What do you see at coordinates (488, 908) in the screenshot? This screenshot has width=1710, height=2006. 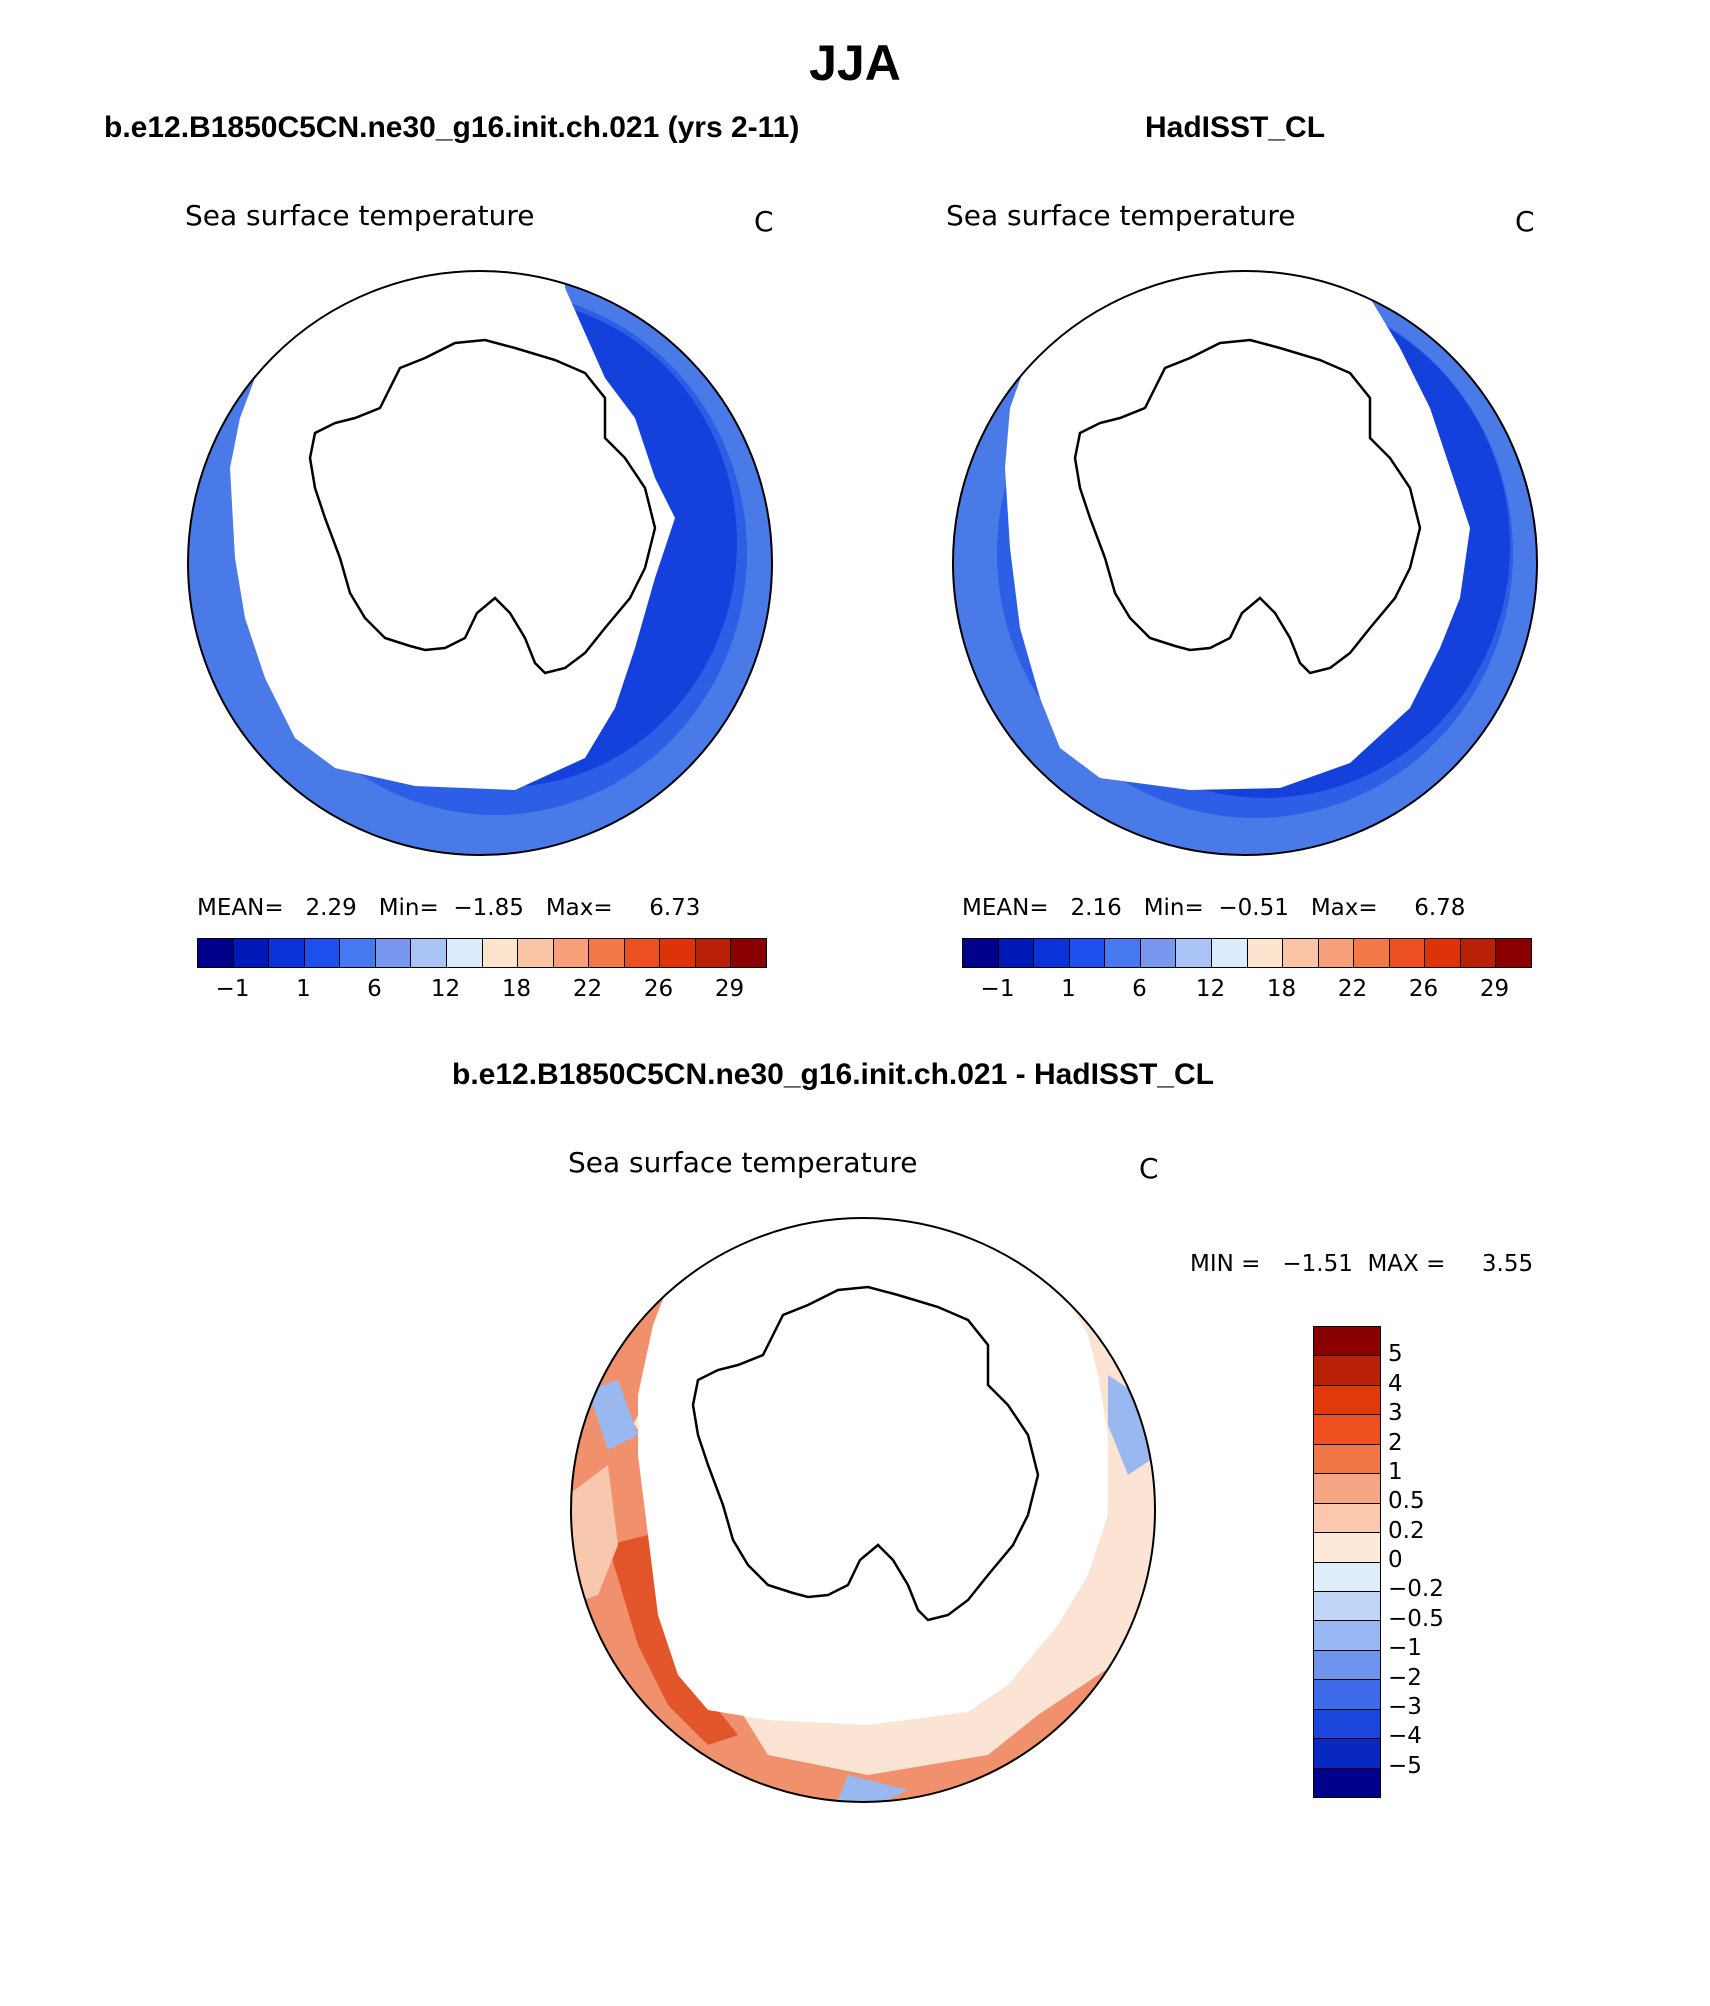 I see `min-value: −1.85` at bounding box center [488, 908].